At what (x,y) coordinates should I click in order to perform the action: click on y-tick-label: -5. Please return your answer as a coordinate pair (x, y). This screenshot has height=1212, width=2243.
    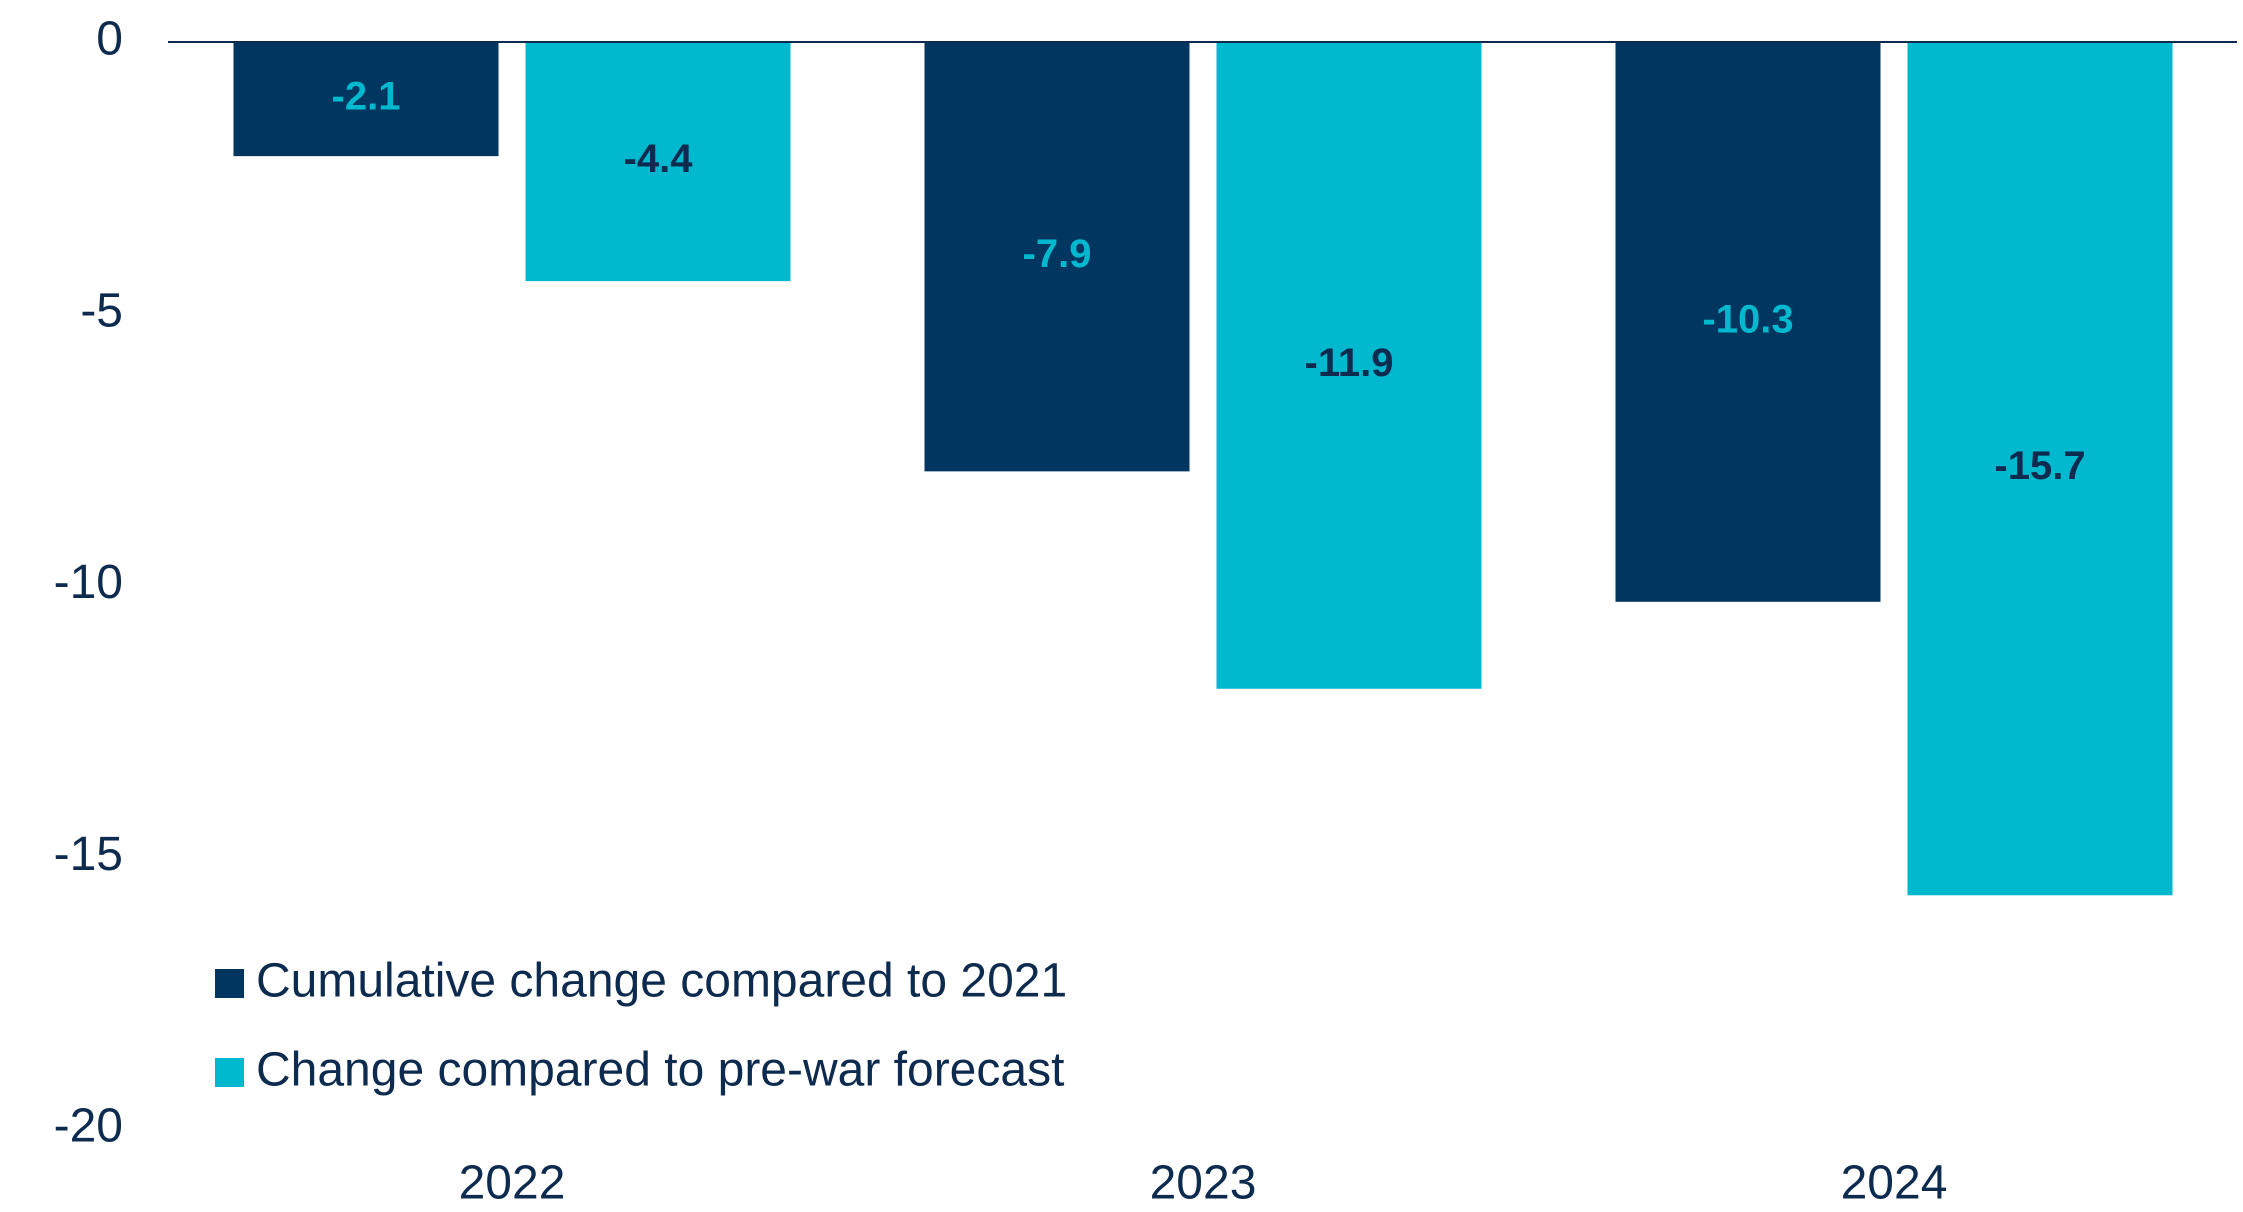
    Looking at the image, I should click on (101, 310).